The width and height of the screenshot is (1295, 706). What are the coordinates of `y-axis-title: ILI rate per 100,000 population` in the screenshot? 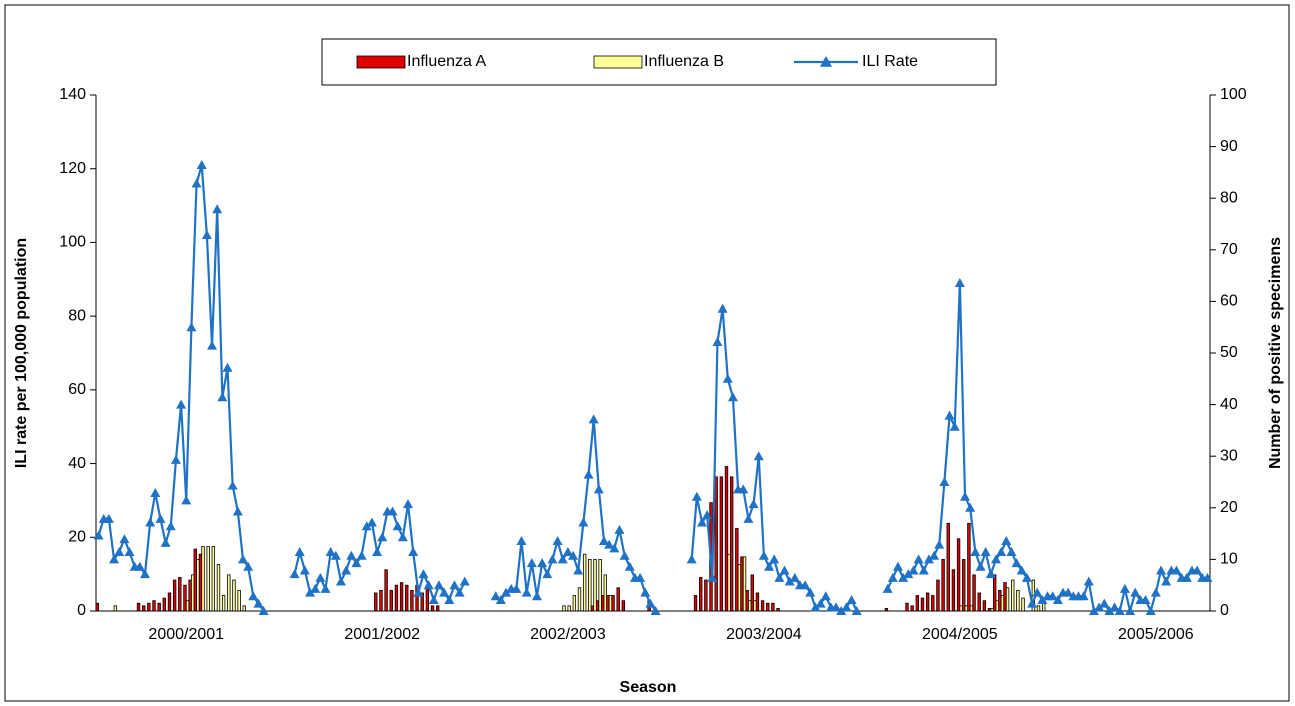 It's located at (21, 353).